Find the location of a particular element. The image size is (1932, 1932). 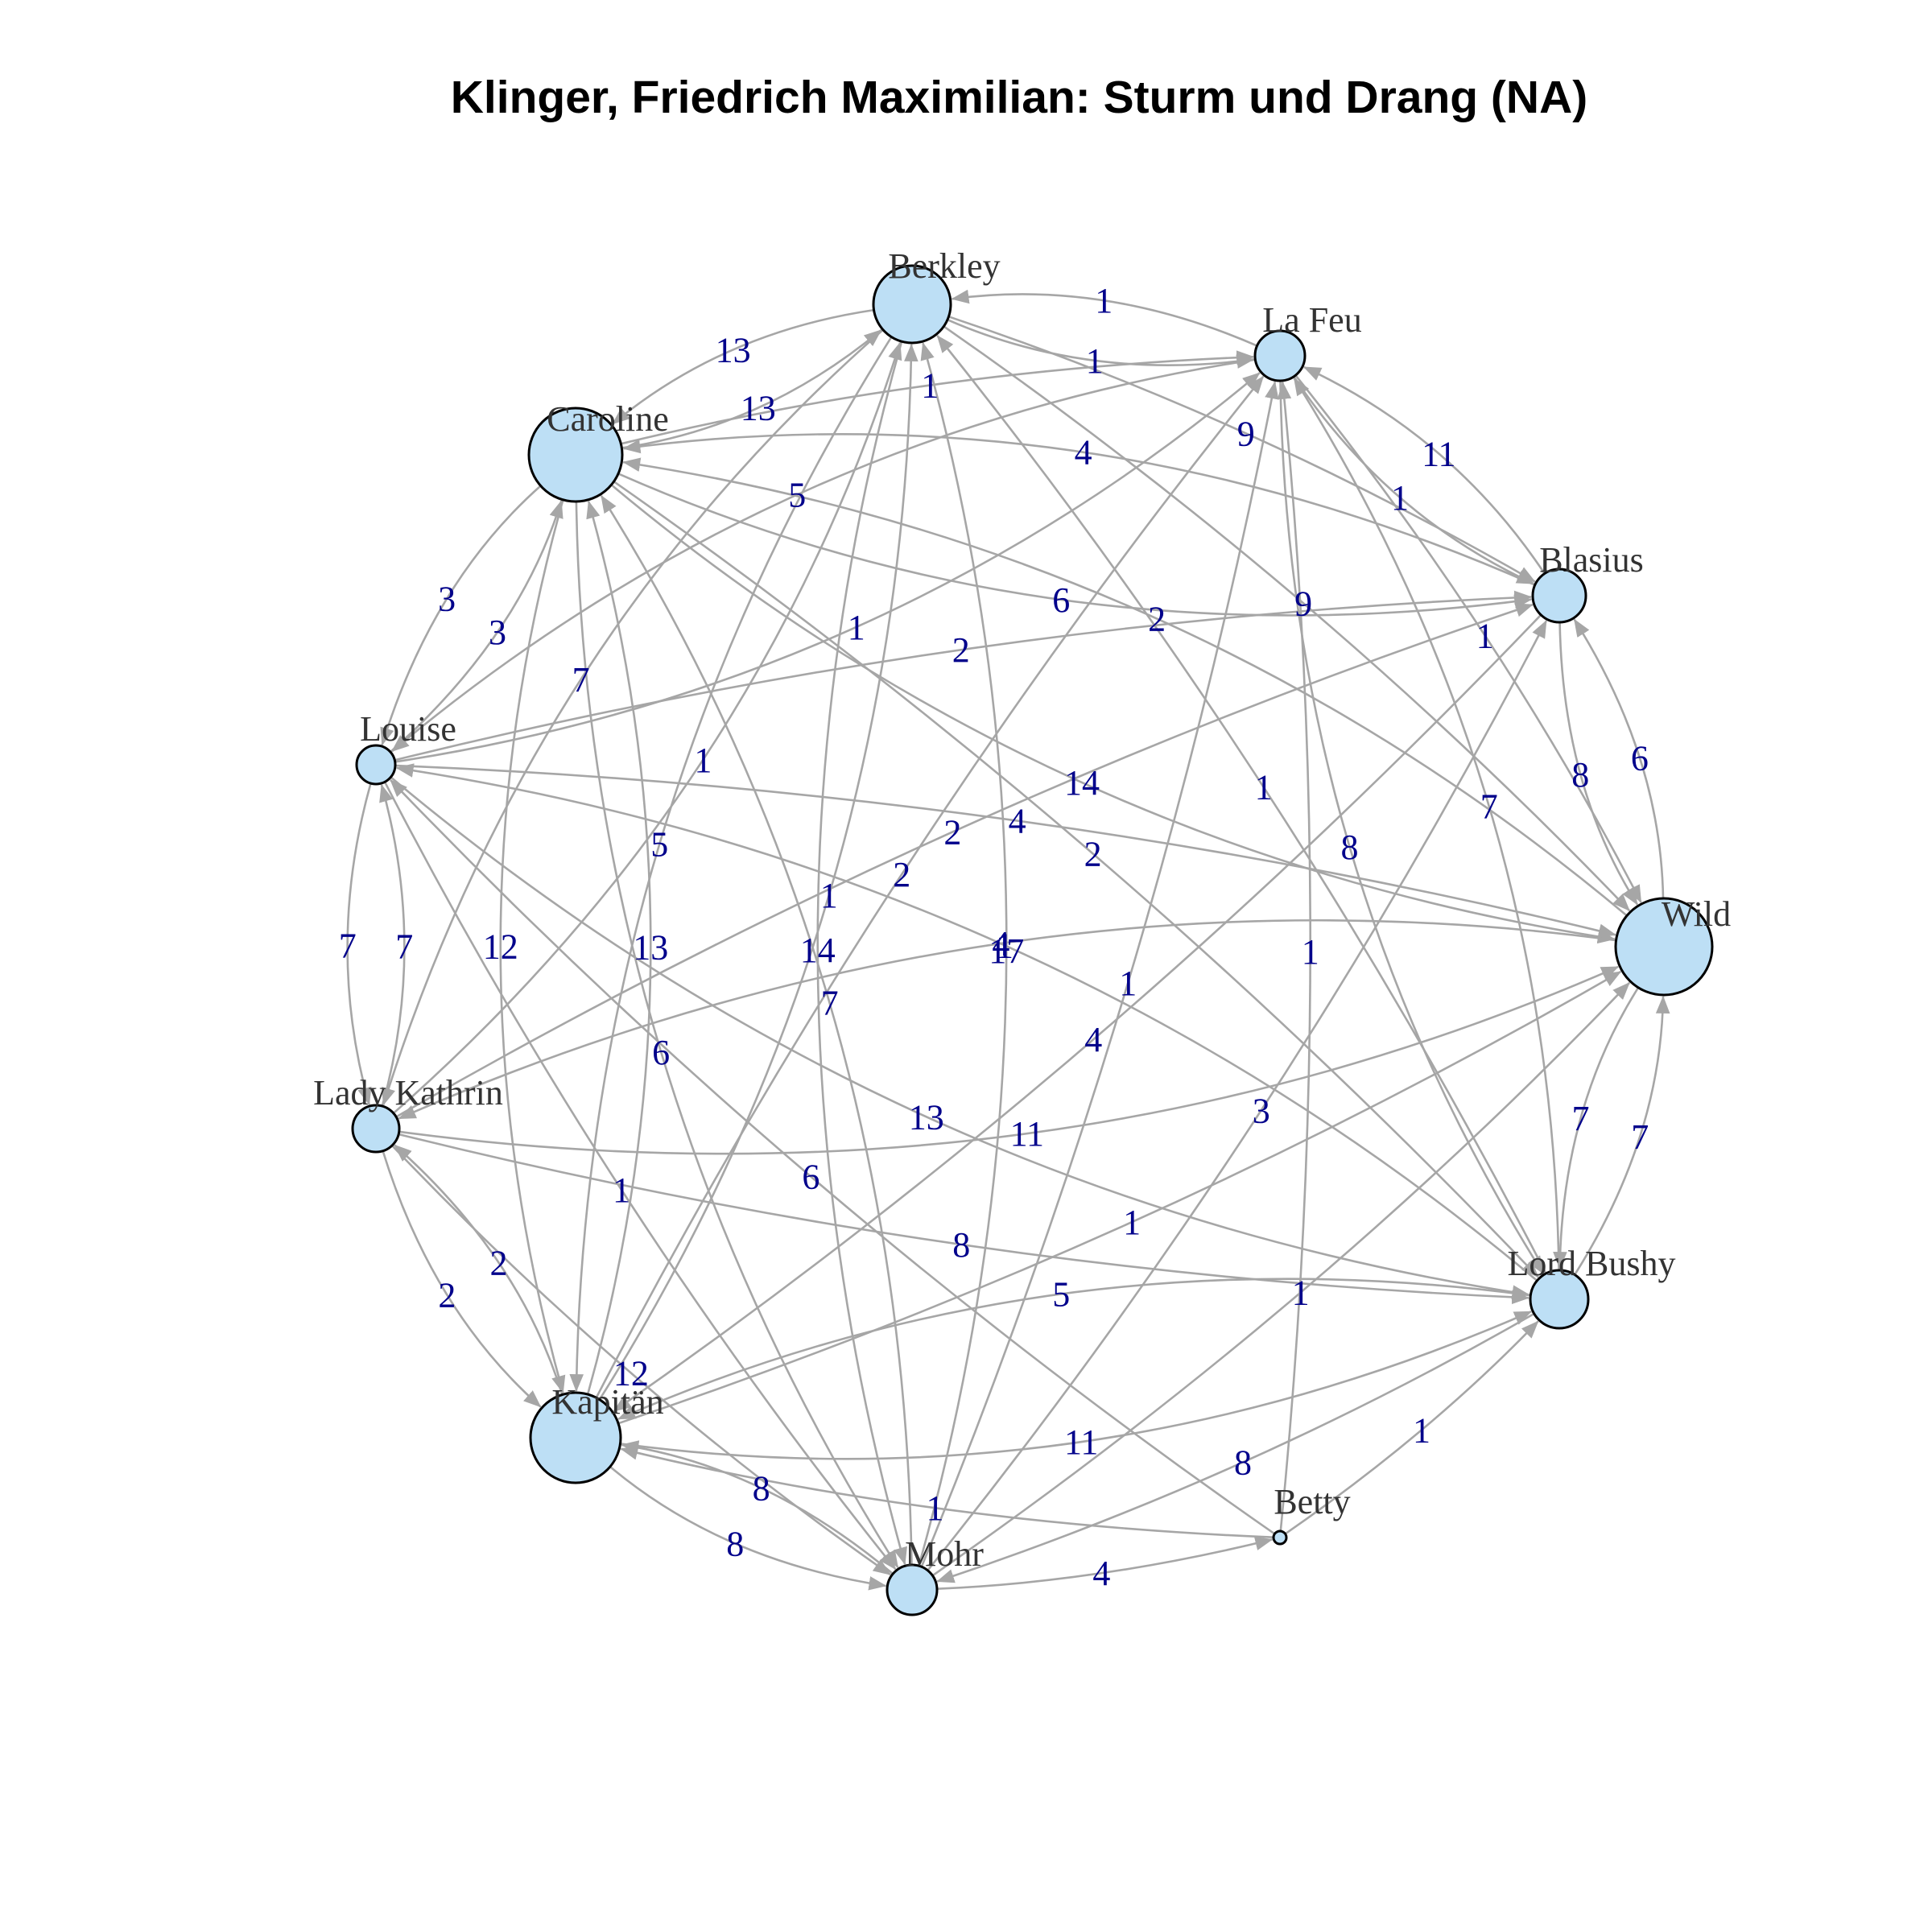

edge-mohr-to-kapitan is located at coordinates (757, 1507).